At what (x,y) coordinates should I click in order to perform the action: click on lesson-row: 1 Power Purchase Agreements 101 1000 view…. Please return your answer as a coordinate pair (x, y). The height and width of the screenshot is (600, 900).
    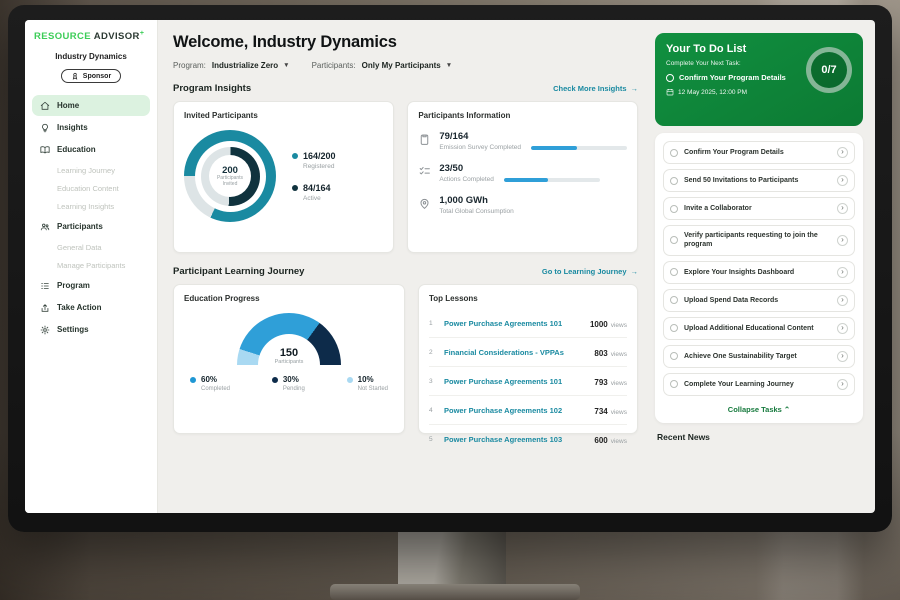
    Looking at the image, I should click on (528, 323).